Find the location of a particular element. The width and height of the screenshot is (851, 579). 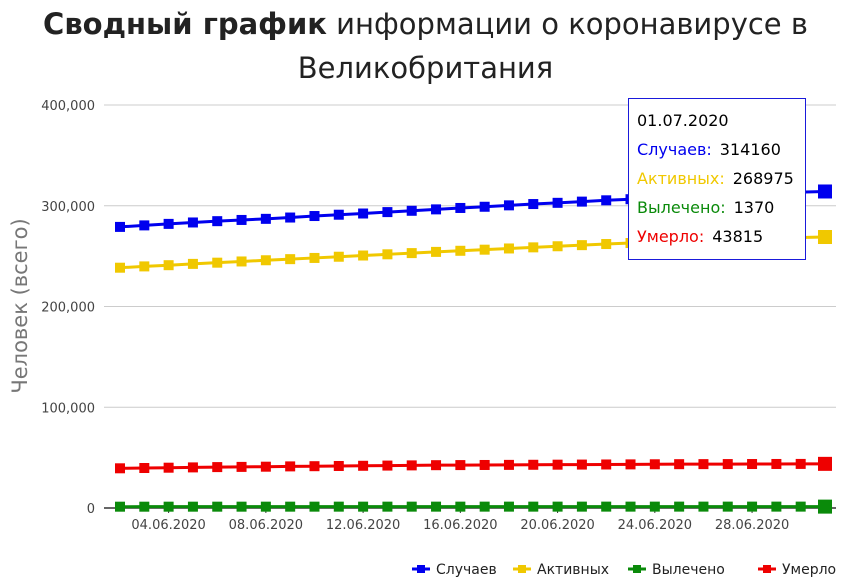

legend-label: Вылечено is located at coordinates (688, 570).